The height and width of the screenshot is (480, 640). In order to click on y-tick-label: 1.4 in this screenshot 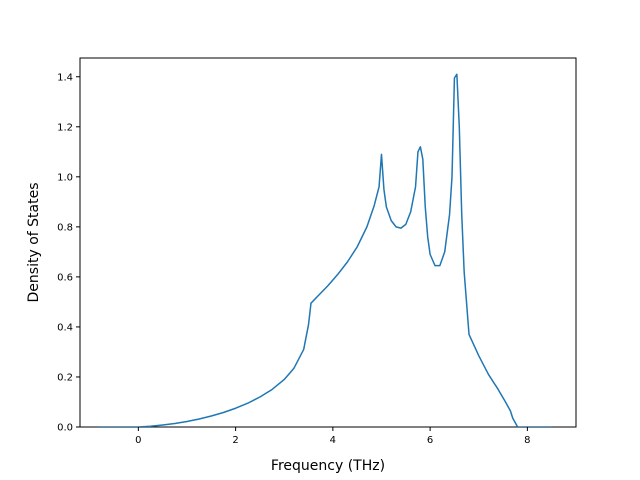, I will do `click(65, 77)`.